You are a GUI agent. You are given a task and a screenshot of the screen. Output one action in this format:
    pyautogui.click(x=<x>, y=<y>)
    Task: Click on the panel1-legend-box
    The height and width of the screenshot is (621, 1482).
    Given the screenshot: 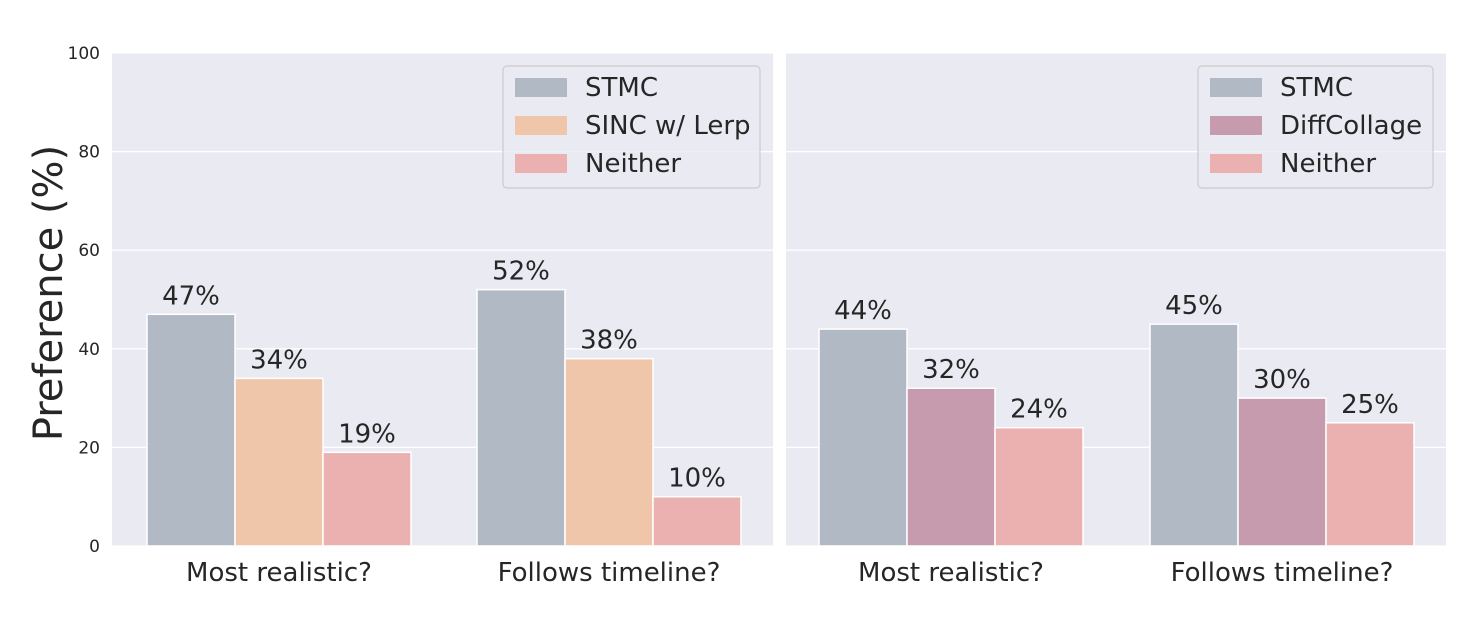 What is the action you would take?
    pyautogui.click(x=631, y=127)
    